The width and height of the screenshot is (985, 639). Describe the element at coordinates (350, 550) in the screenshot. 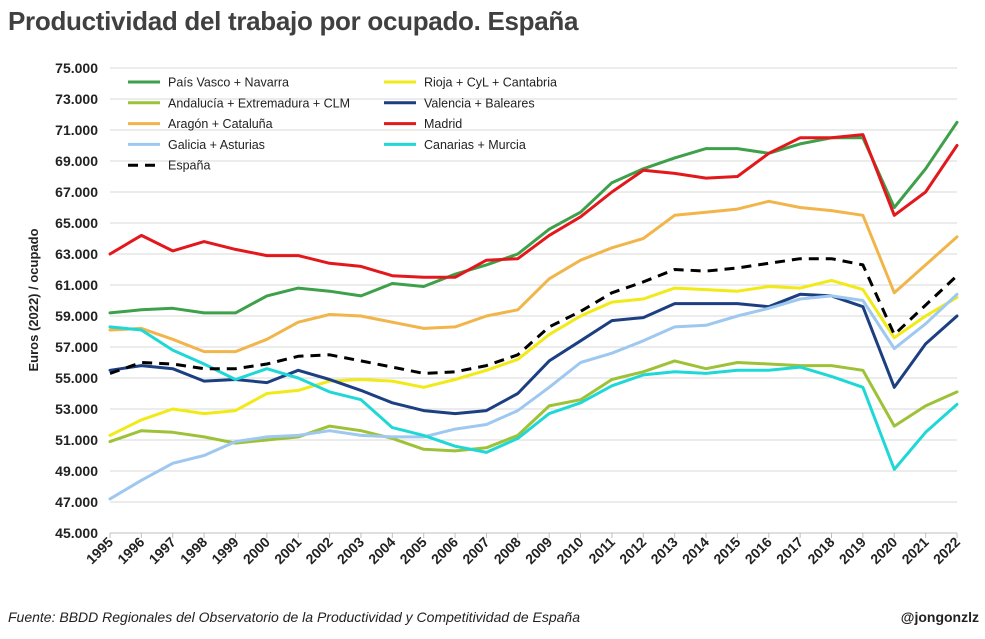

I see `x-tick-label: 2003` at that location.